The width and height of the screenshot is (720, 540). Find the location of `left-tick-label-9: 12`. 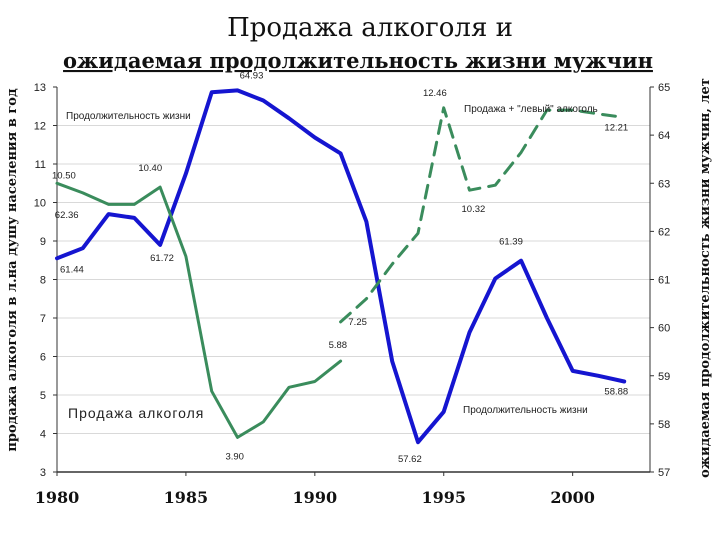

left-tick-label-9: 12 is located at coordinates (40, 127).